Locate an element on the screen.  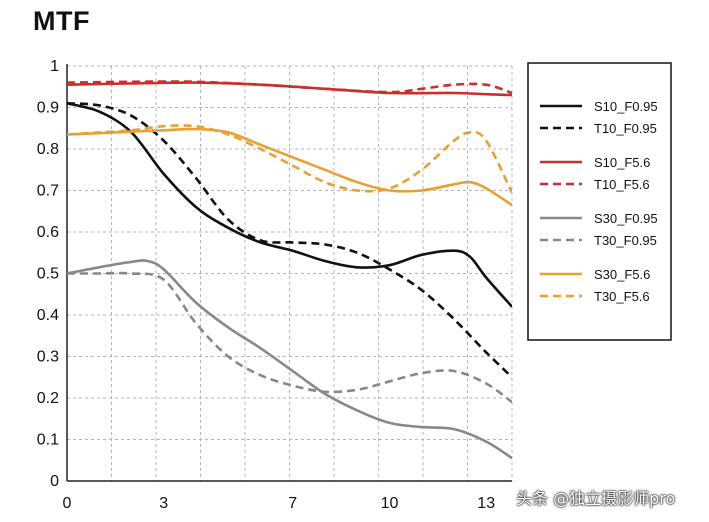
y-tick-label: 0.5 is located at coordinates (48, 274).